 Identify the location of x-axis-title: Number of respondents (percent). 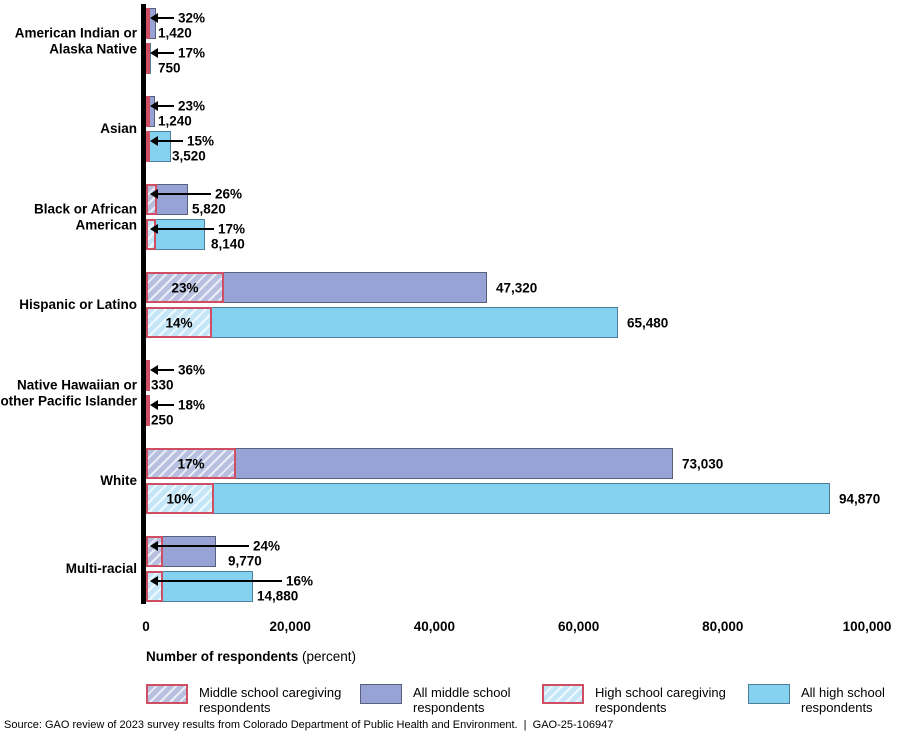
(251, 656).